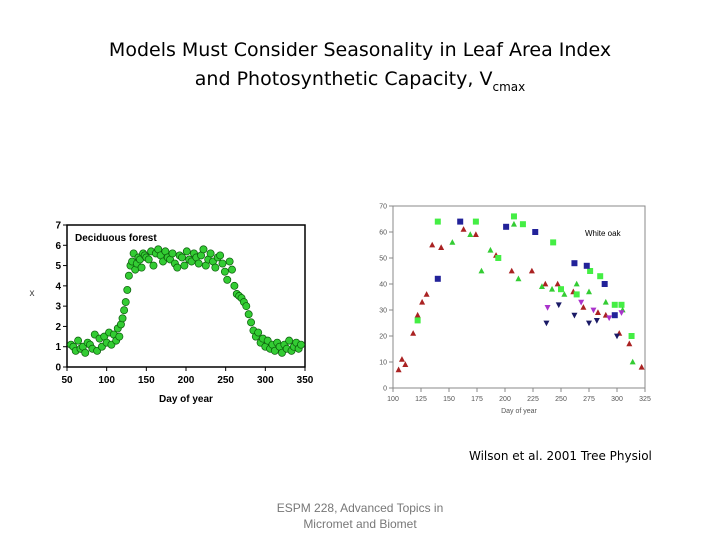 Image resolution: width=720 pixels, height=540 pixels. What do you see at coordinates (645, 399) in the screenshot?
I see `x-tick-label: 325` at bounding box center [645, 399].